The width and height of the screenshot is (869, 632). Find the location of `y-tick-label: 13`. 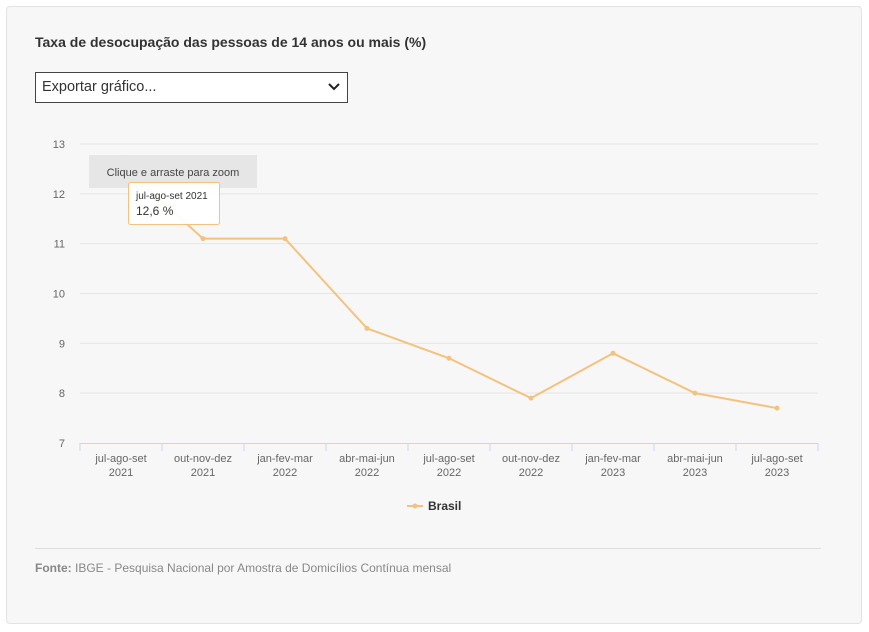

y-tick-label: 13 is located at coordinates (59, 145).